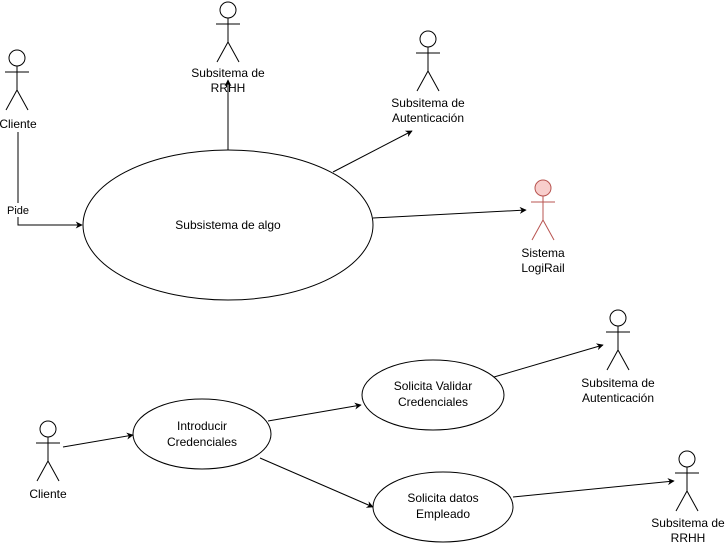 This screenshot has width=725, height=547. I want to click on actor-rrhh-bottom-label-1: Subsitema de, so click(688, 523).